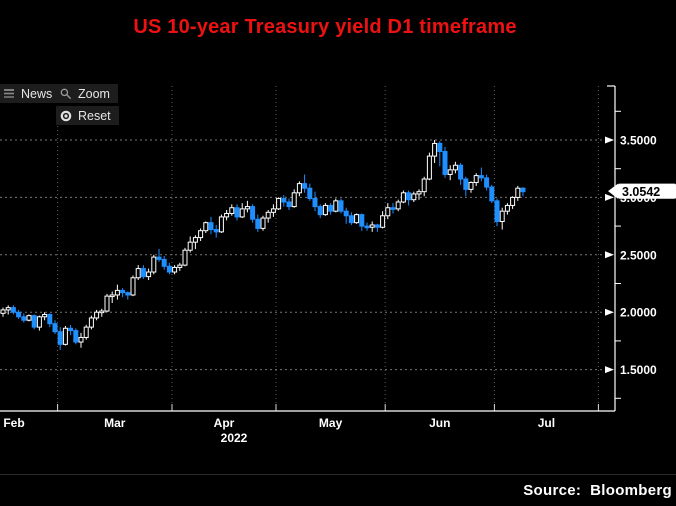  Describe the element at coordinates (66, 115) in the screenshot. I see `reset-target-icon` at that location.